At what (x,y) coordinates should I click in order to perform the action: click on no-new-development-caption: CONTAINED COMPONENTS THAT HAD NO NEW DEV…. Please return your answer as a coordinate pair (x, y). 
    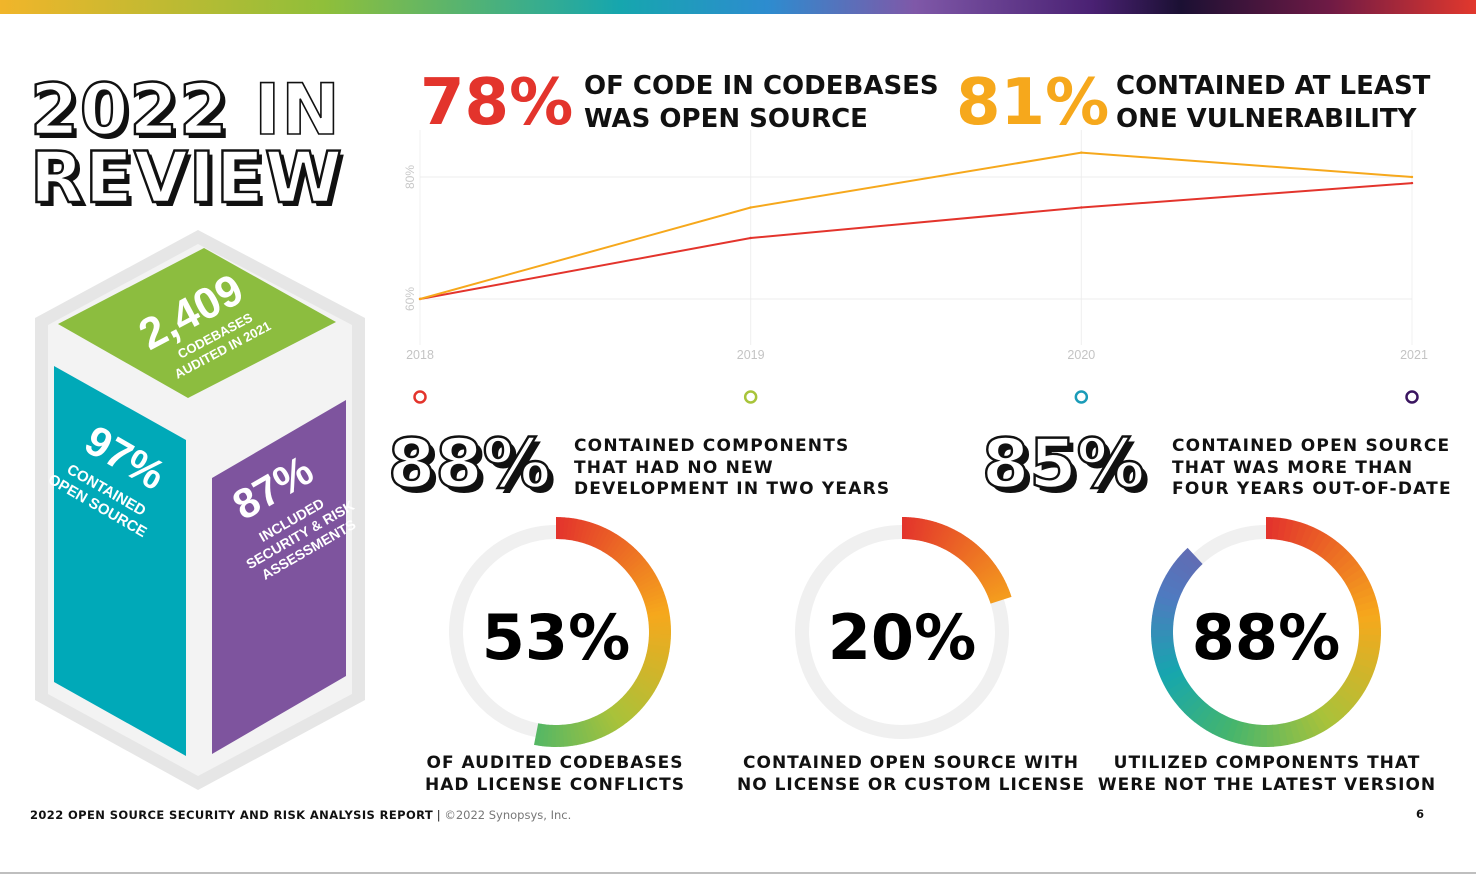
    Looking at the image, I should click on (732, 468).